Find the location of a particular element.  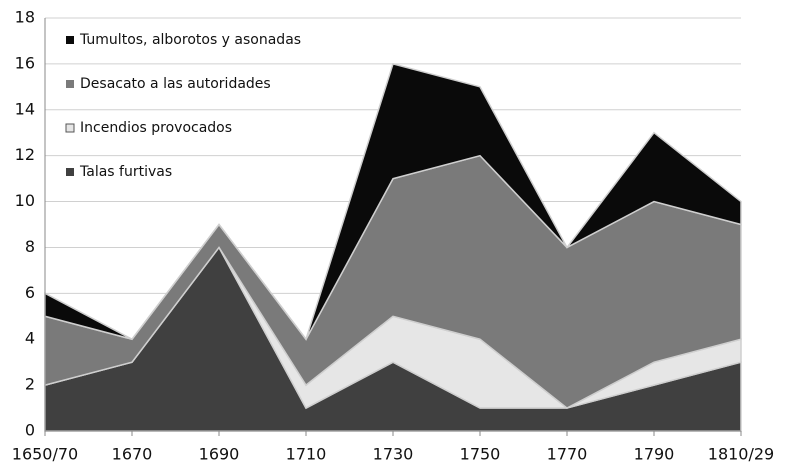

y-tick-label: 8 is located at coordinates (30, 246).